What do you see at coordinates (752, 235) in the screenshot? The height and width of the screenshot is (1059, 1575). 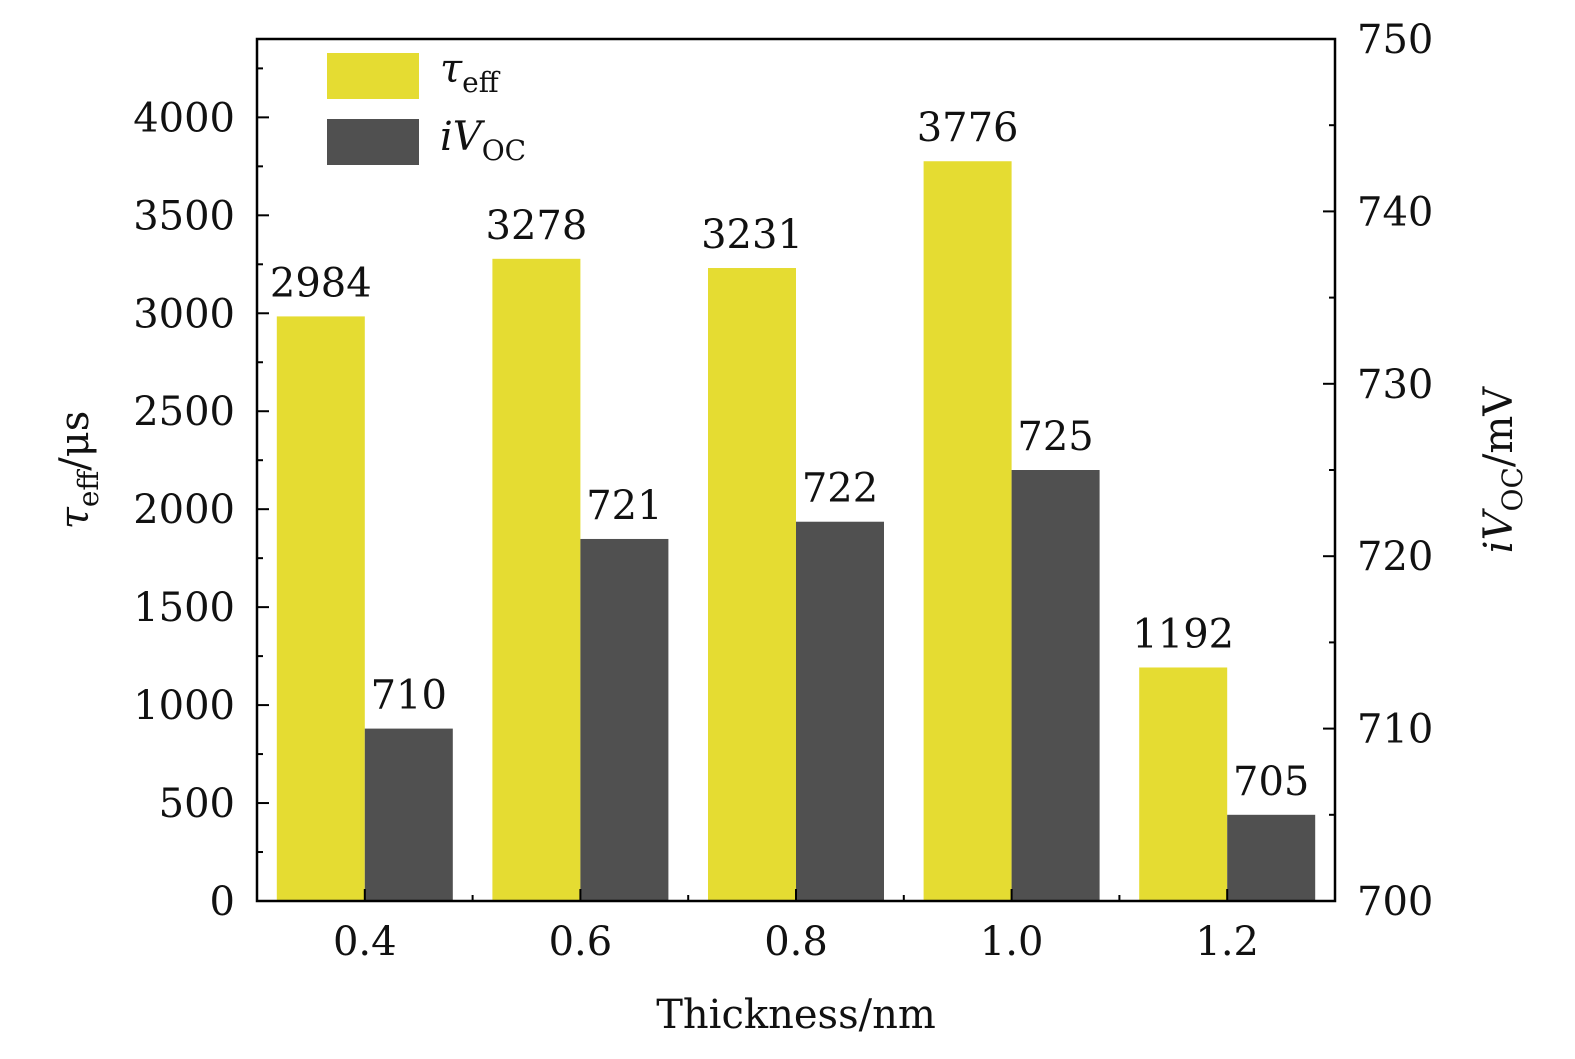 I see `data-label-tau-eff-2: 3231` at bounding box center [752, 235].